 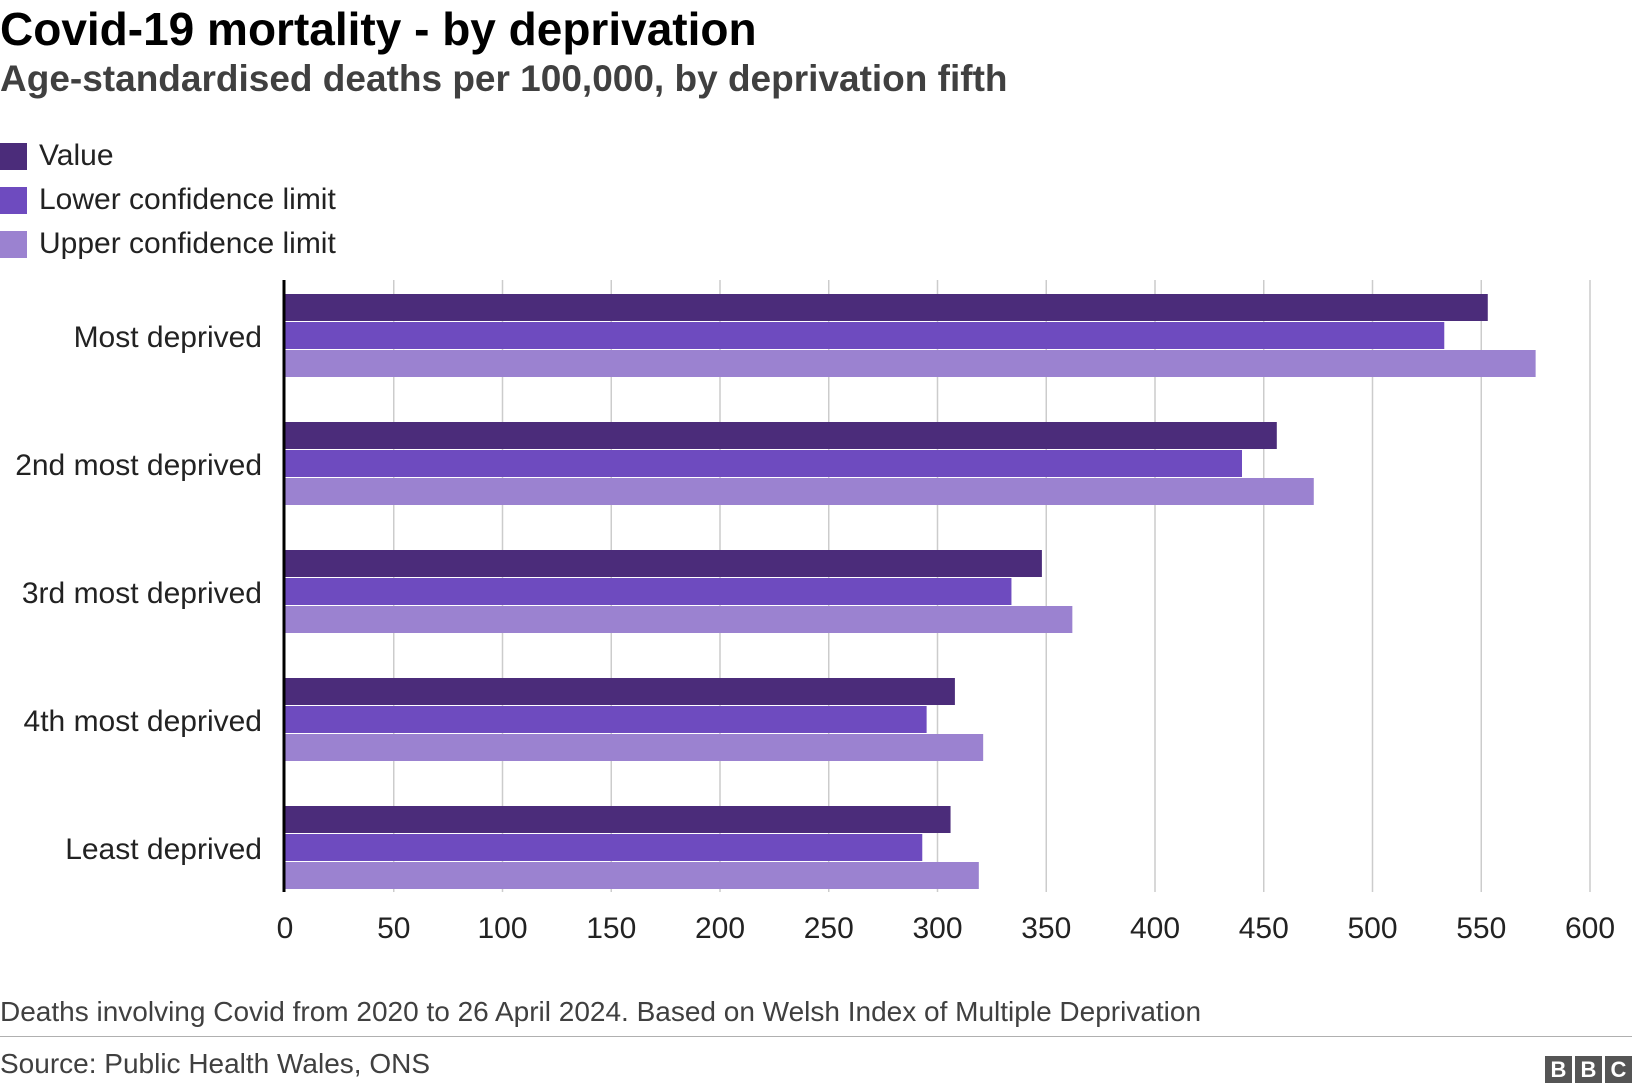 What do you see at coordinates (1046, 928) in the screenshot?
I see `x-tick-label: 350` at bounding box center [1046, 928].